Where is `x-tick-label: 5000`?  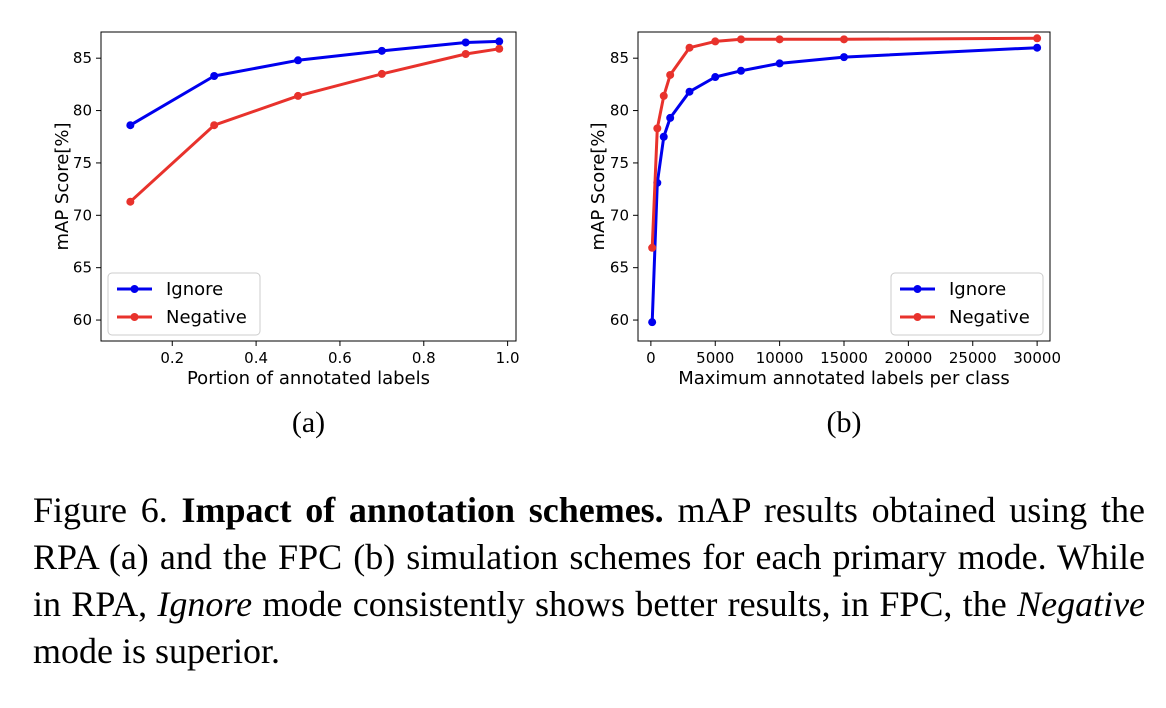
x-tick-label: 5000 is located at coordinates (715, 358).